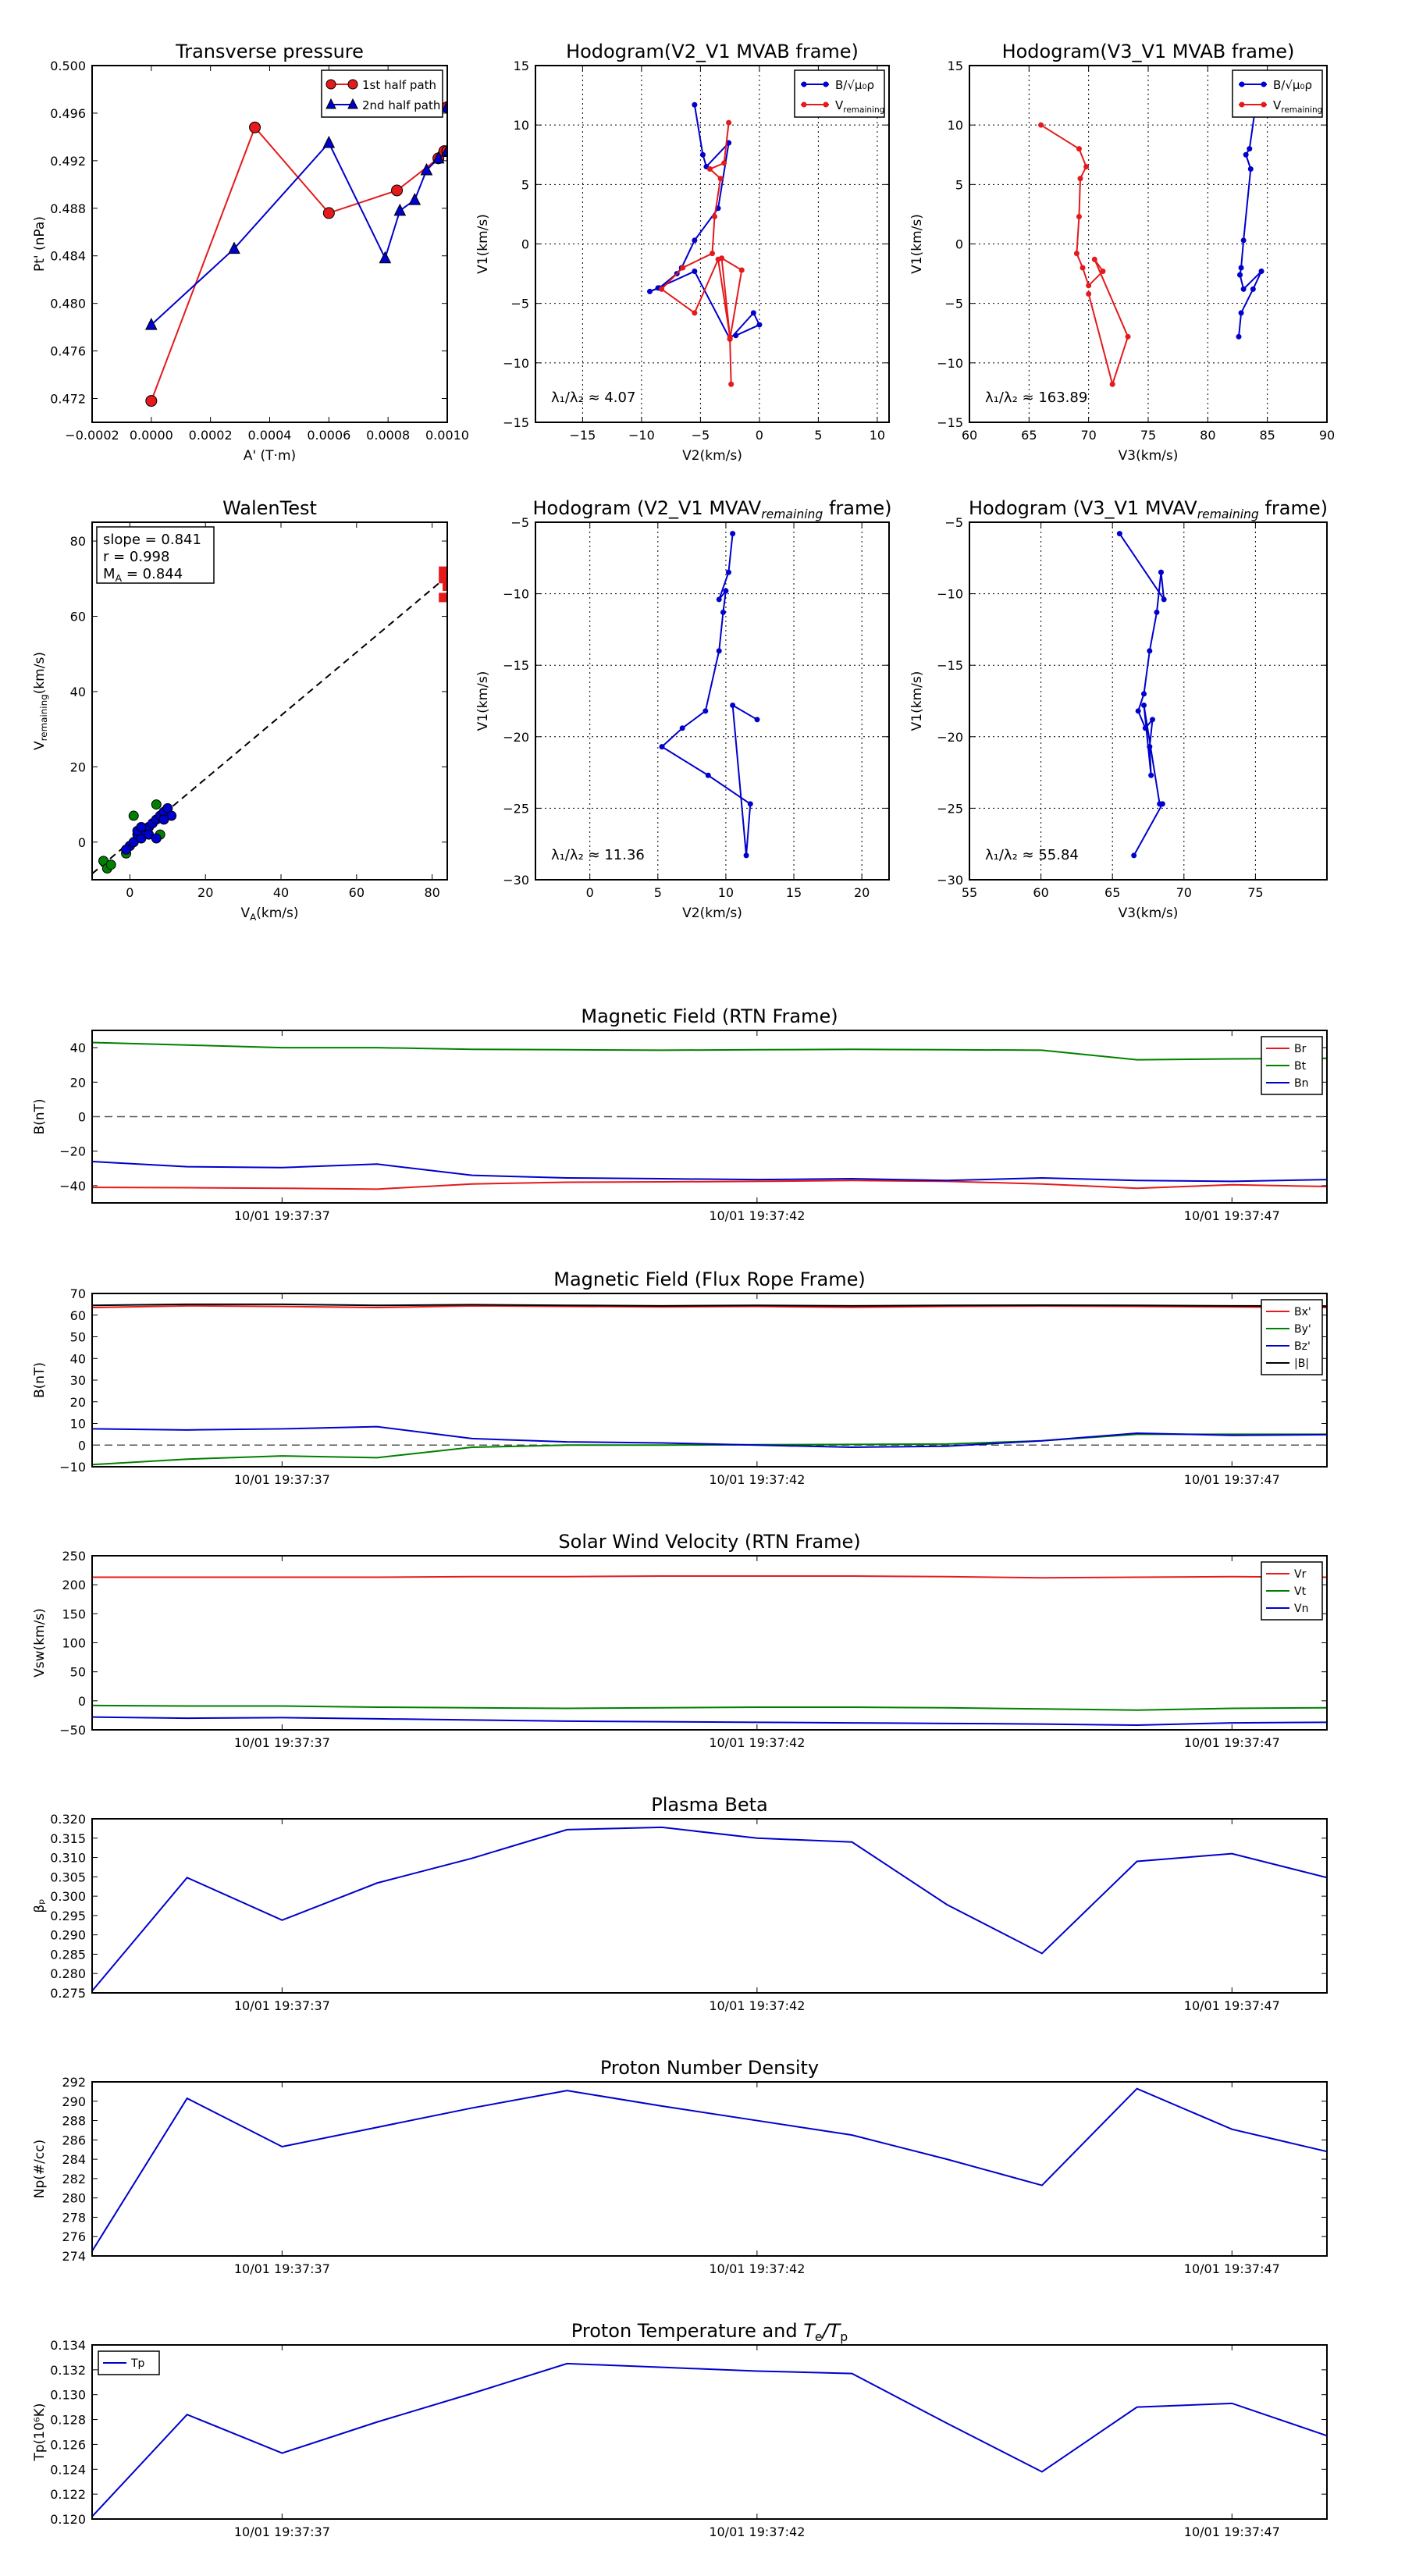 The image size is (1405, 2576). I want to click on y-tick-label: 250, so click(74, 1556).